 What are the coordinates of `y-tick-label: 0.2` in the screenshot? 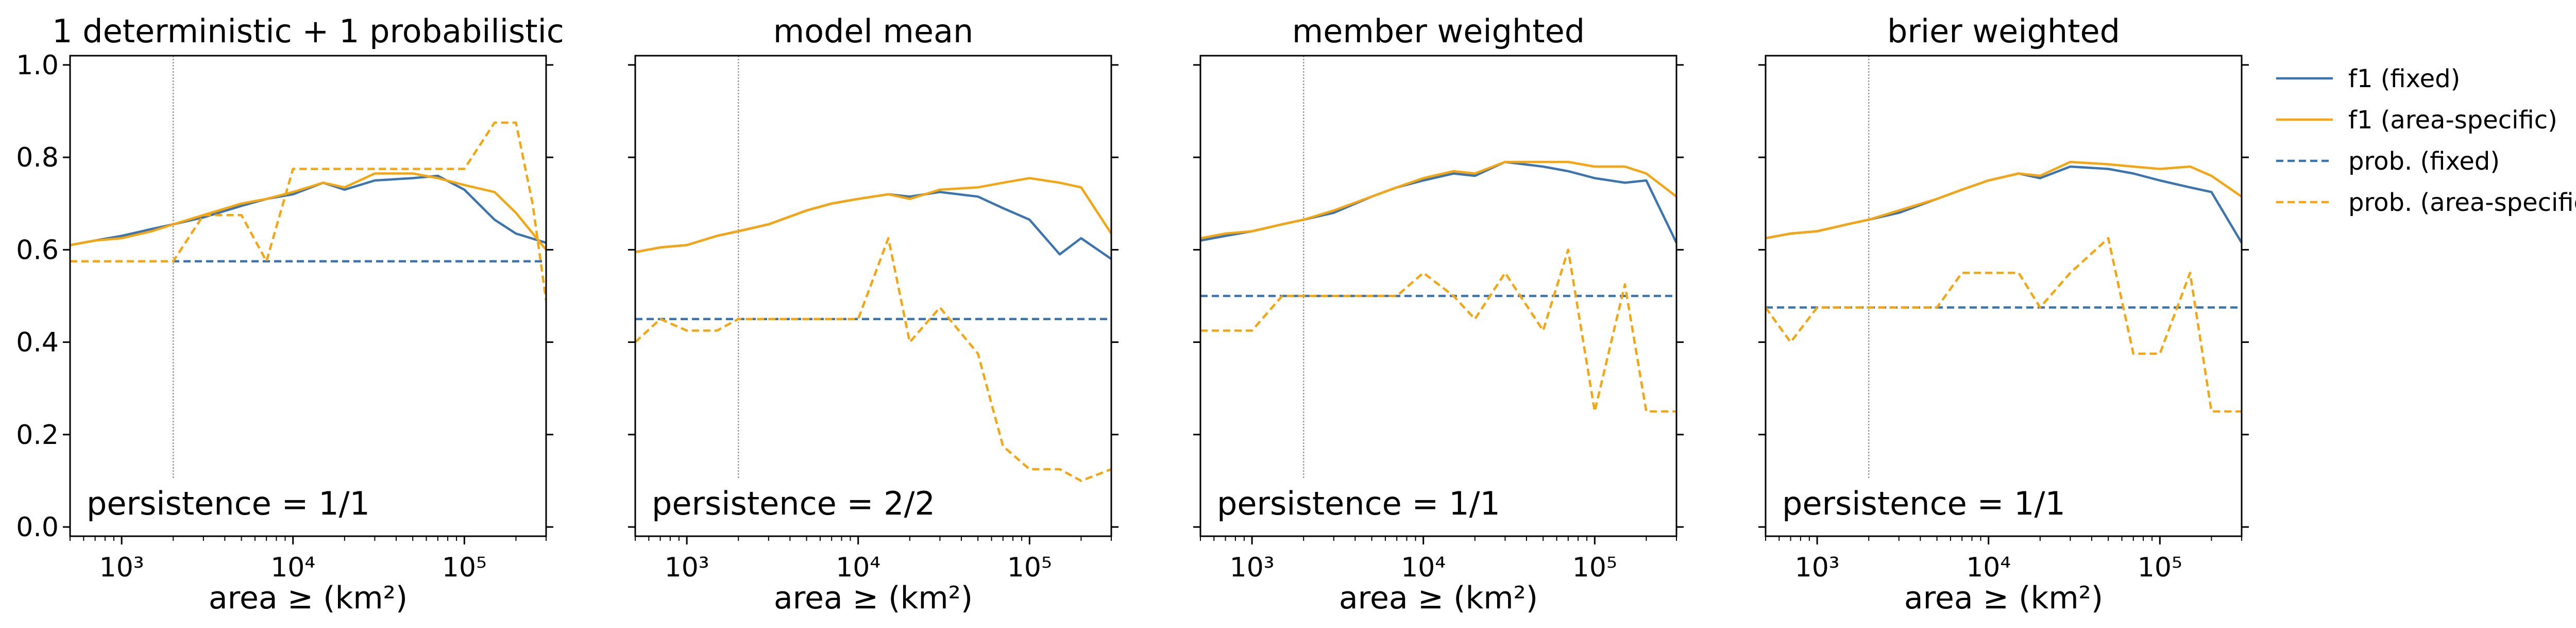 It's located at (37, 435).